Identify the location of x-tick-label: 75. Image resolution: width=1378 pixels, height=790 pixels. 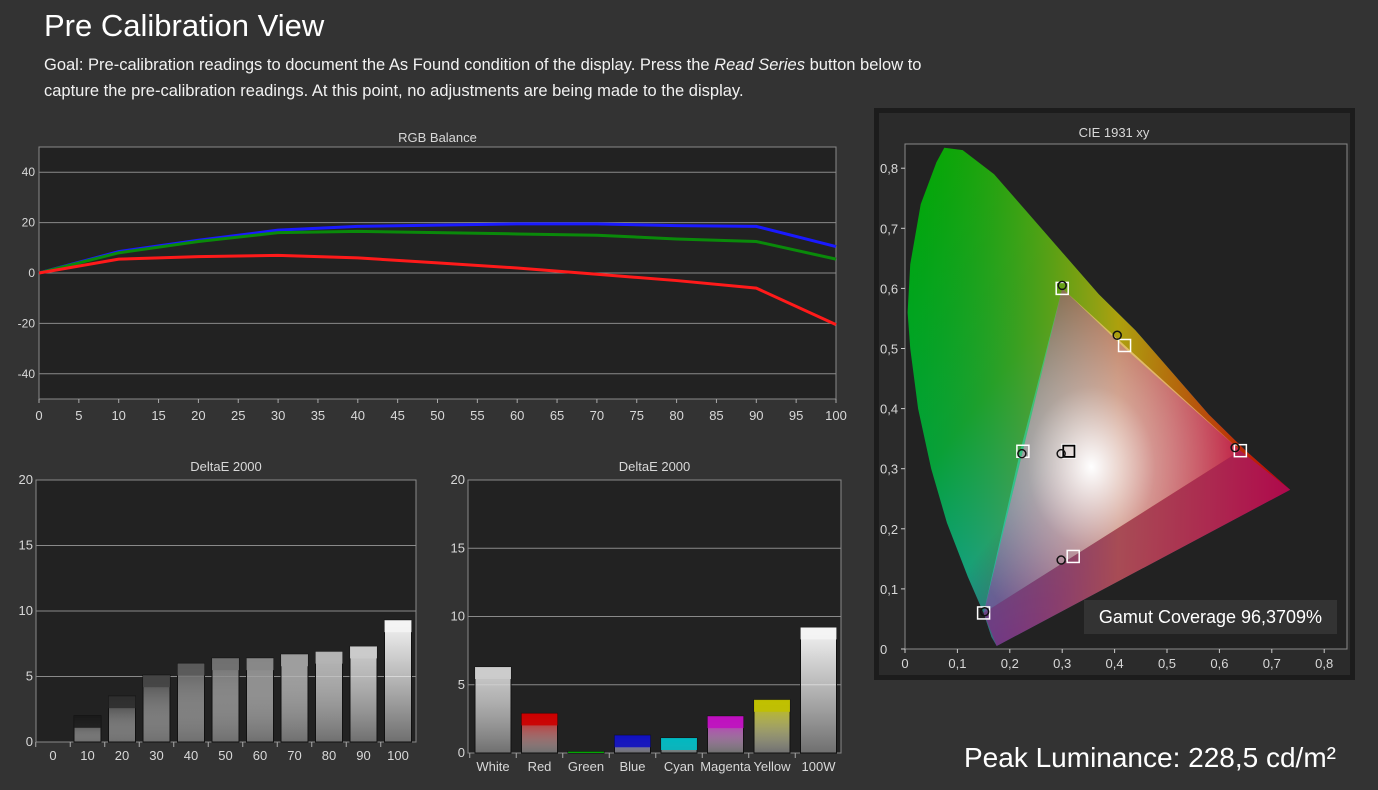
(637, 415).